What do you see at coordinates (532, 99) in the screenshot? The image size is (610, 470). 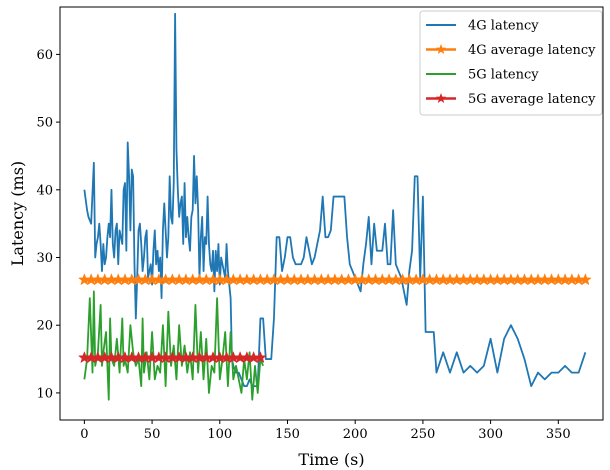 I see `legend-label: 5G average latency` at bounding box center [532, 99].